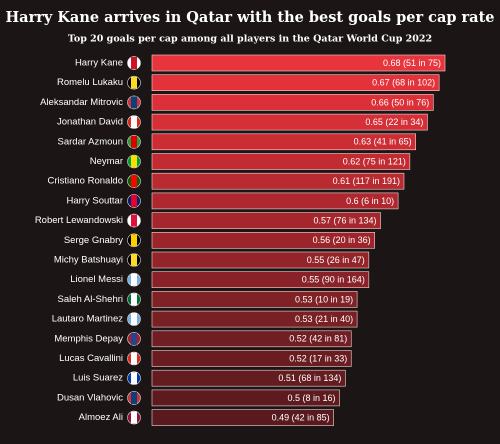  I want to click on category-label: Cristiano Ronaldo, so click(85, 181).